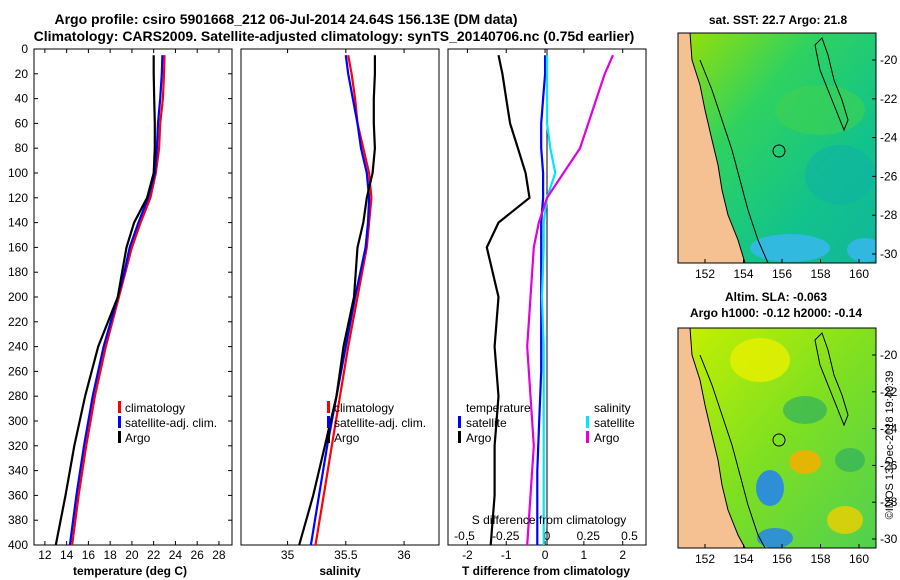 The height and width of the screenshot is (580, 900). Describe the element at coordinates (18, 495) in the screenshot. I see `depth-tick-label: 360` at that location.